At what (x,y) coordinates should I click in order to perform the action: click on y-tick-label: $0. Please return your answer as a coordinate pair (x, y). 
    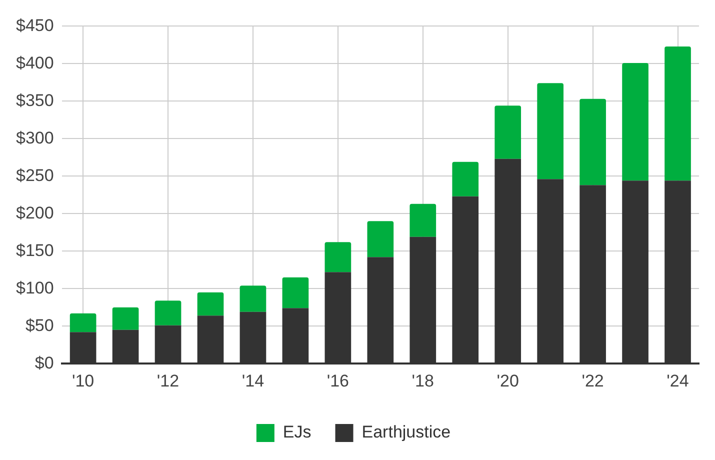
    Looking at the image, I should click on (44, 362).